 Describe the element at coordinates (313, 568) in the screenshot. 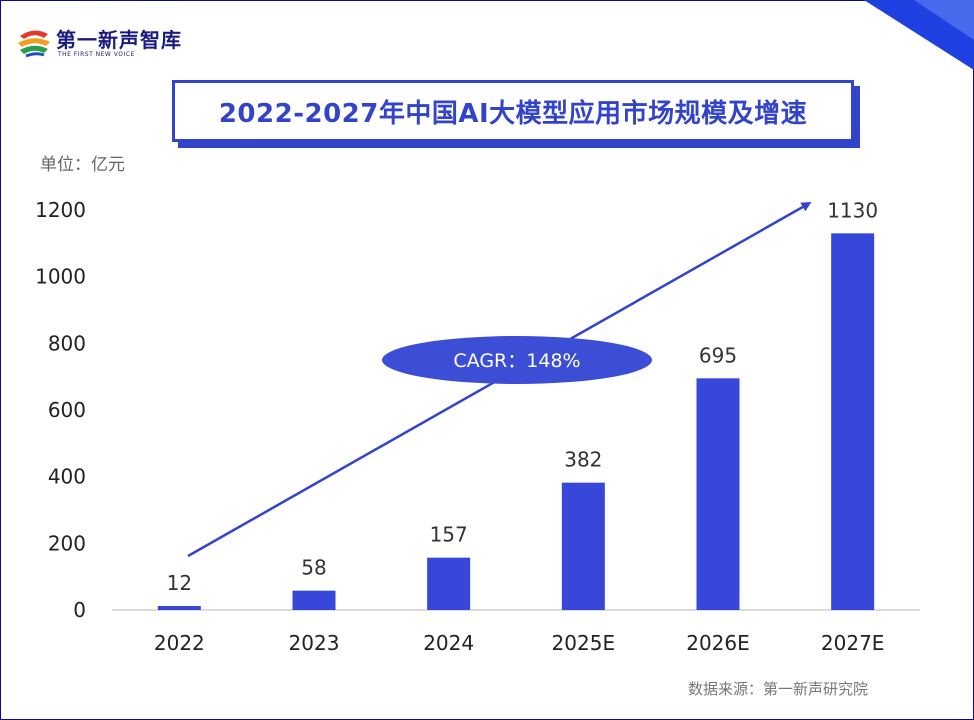

I see `data-label: 58` at that location.